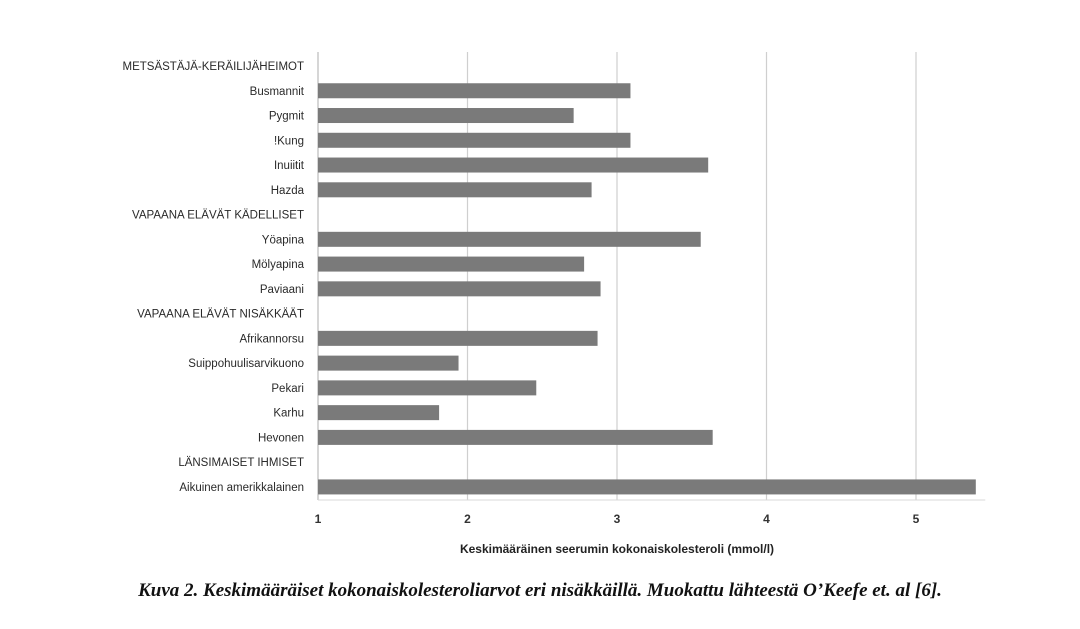  I want to click on category-label: Hazda, so click(288, 191).